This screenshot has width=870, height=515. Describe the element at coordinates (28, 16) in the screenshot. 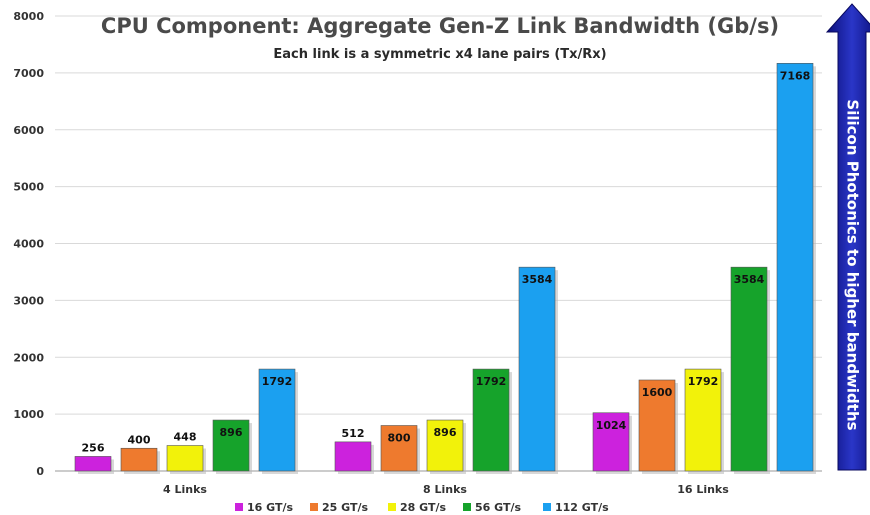

I see `y-tick-label: 8000` at that location.